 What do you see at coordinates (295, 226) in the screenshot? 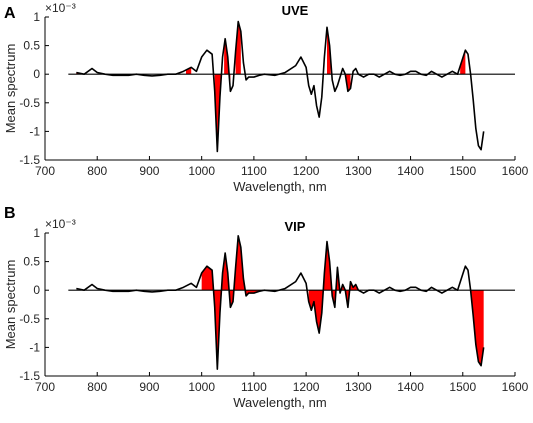
I see `panel-title: VIP` at bounding box center [295, 226].